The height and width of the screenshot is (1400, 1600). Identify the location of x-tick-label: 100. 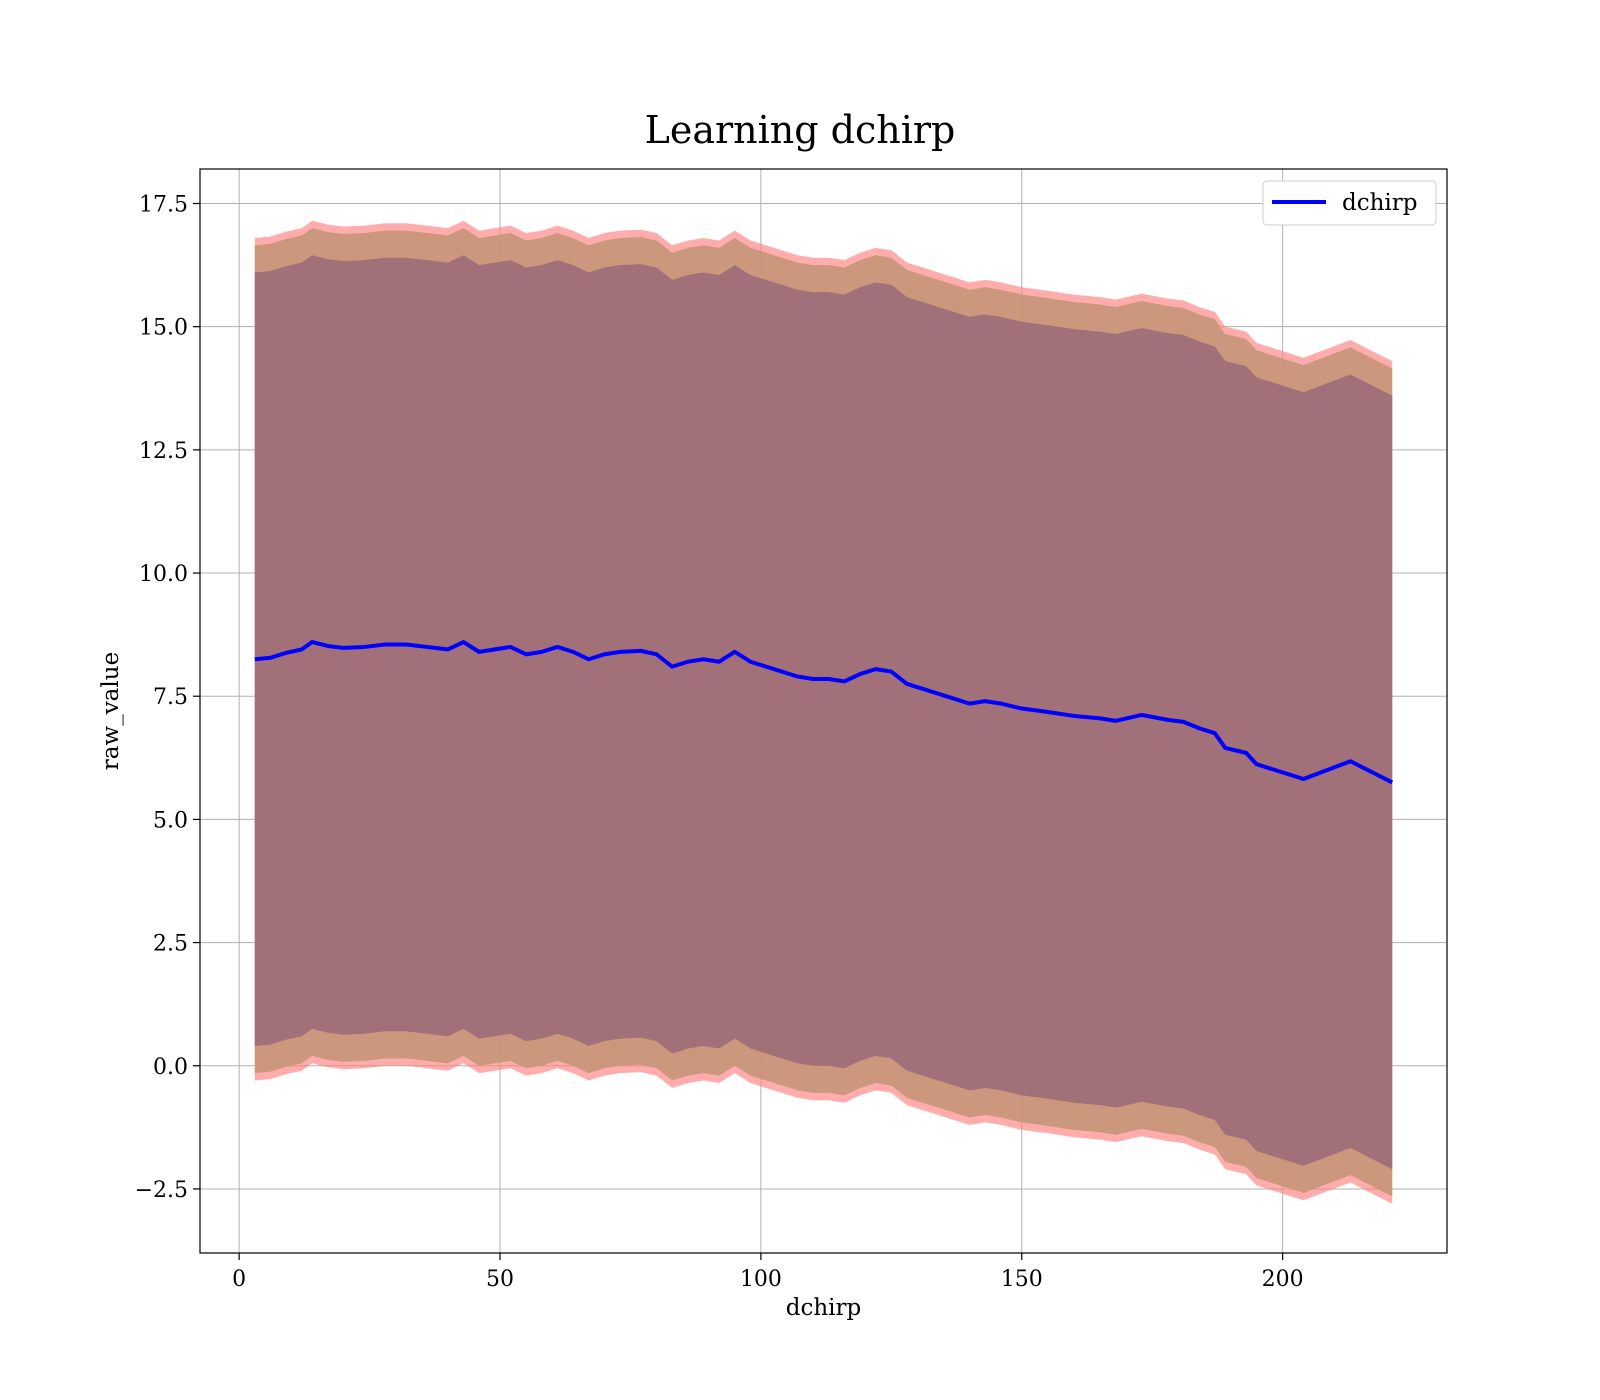
(761, 1279).